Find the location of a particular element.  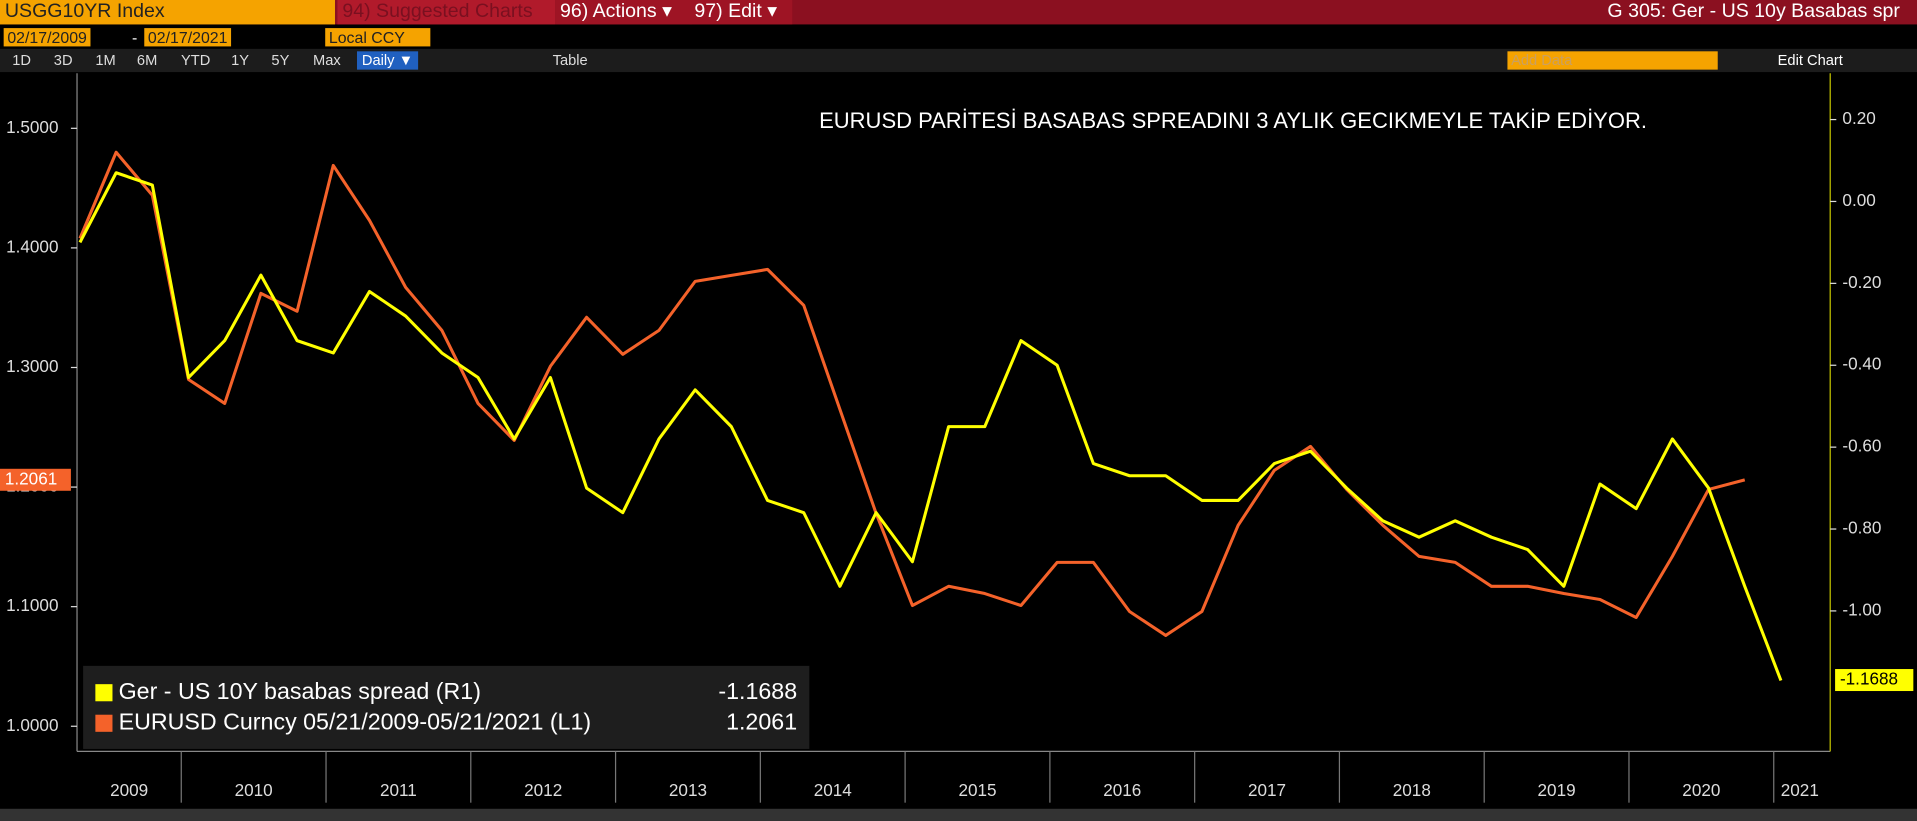

y2-tick-label: -0.40 is located at coordinates (1861, 364).